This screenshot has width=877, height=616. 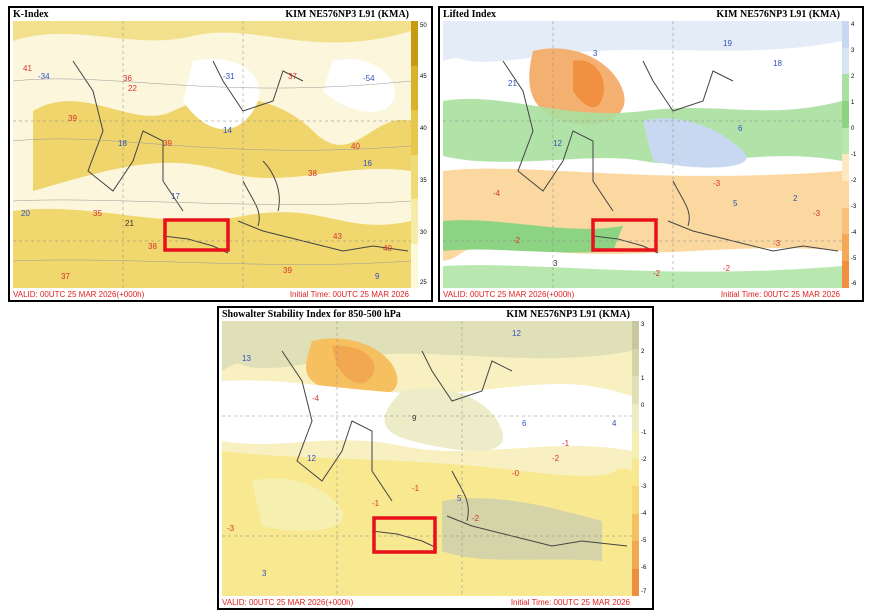 What do you see at coordinates (777, 63) in the screenshot?
I see `map-label: 18` at bounding box center [777, 63].